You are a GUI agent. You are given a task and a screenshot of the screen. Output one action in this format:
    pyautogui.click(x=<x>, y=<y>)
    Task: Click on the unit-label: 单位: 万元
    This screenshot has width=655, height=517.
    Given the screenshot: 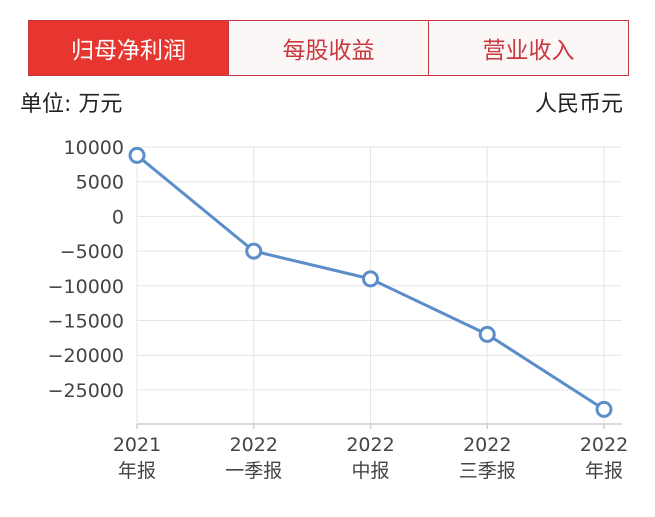 What is the action you would take?
    pyautogui.click(x=71, y=104)
    